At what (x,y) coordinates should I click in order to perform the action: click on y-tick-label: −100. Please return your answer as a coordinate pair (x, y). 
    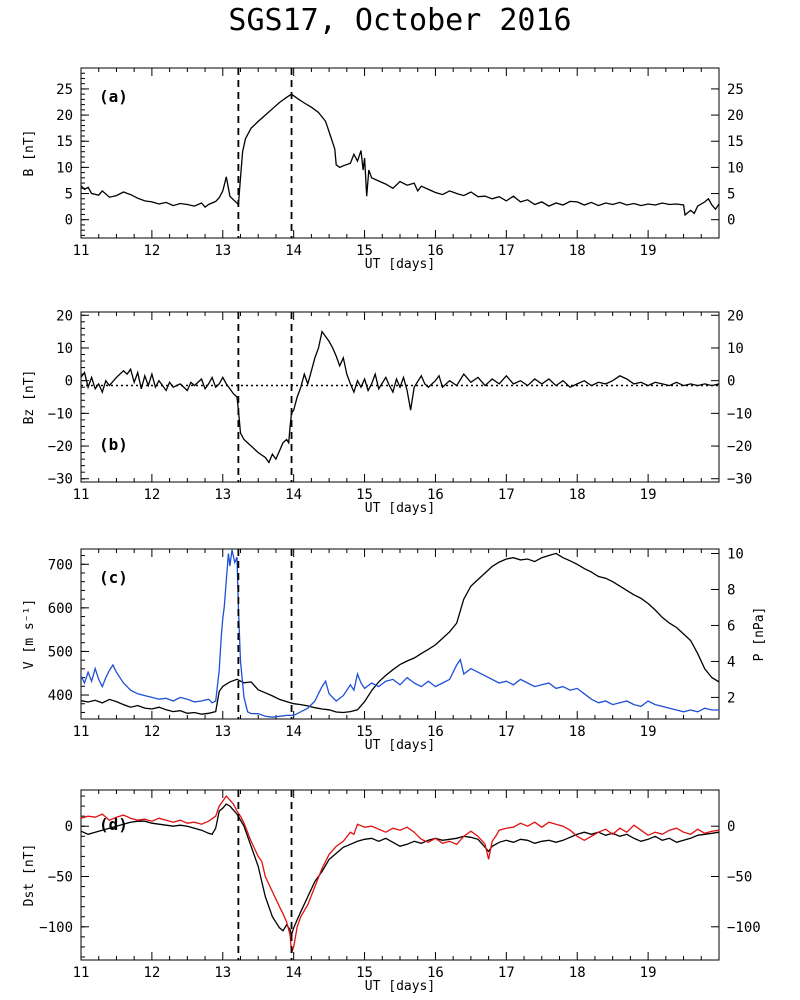
    Looking at the image, I should click on (56, 928).